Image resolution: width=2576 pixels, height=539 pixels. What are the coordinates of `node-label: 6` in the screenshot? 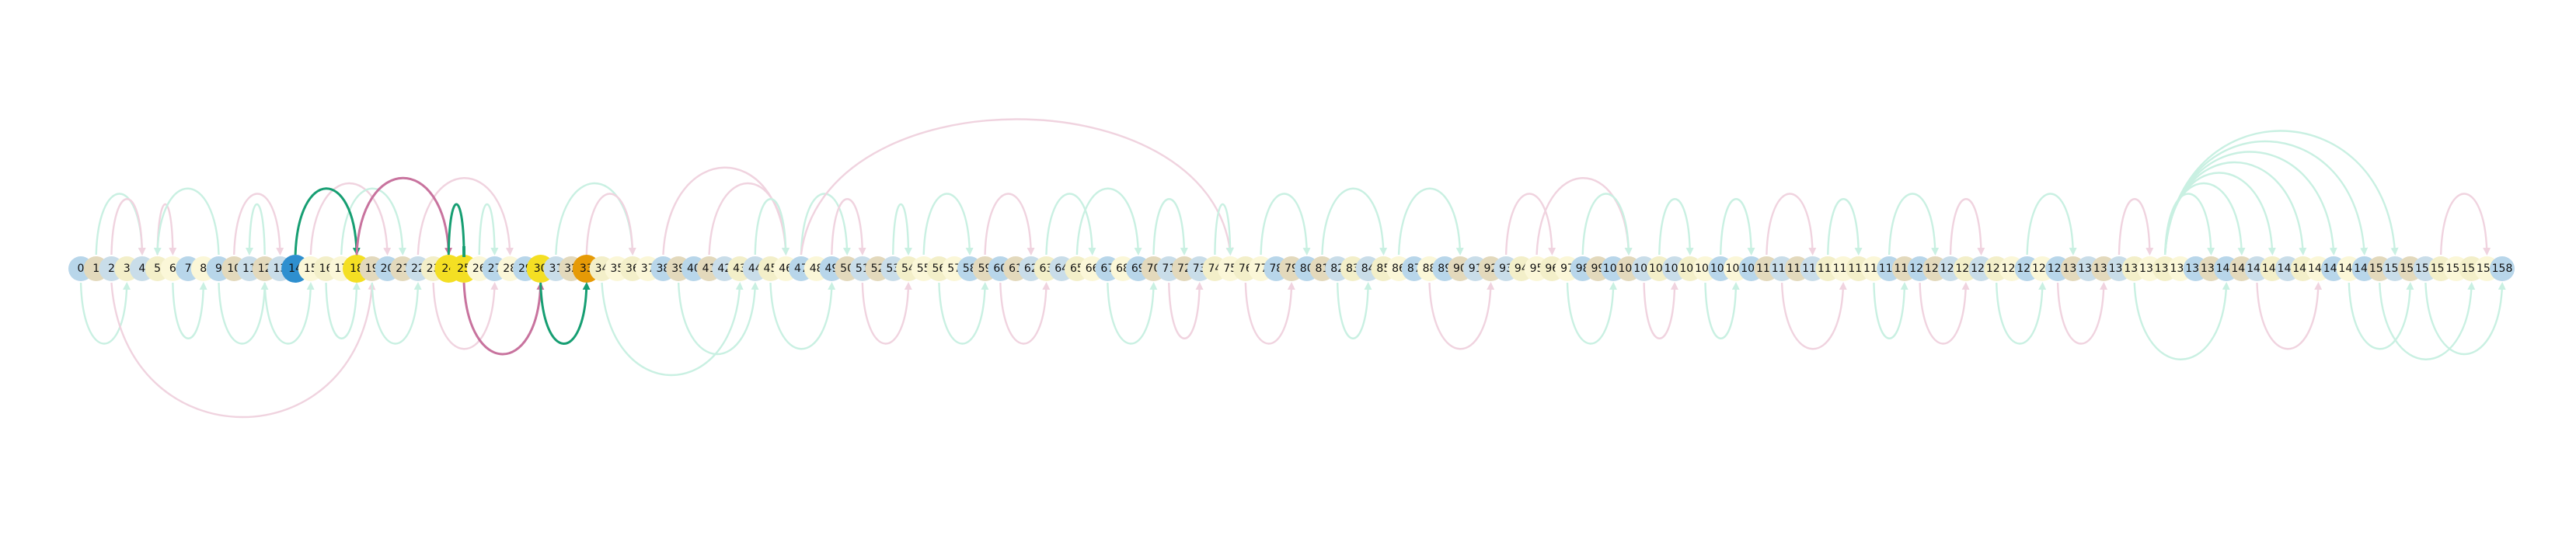 It's located at (172, 269).